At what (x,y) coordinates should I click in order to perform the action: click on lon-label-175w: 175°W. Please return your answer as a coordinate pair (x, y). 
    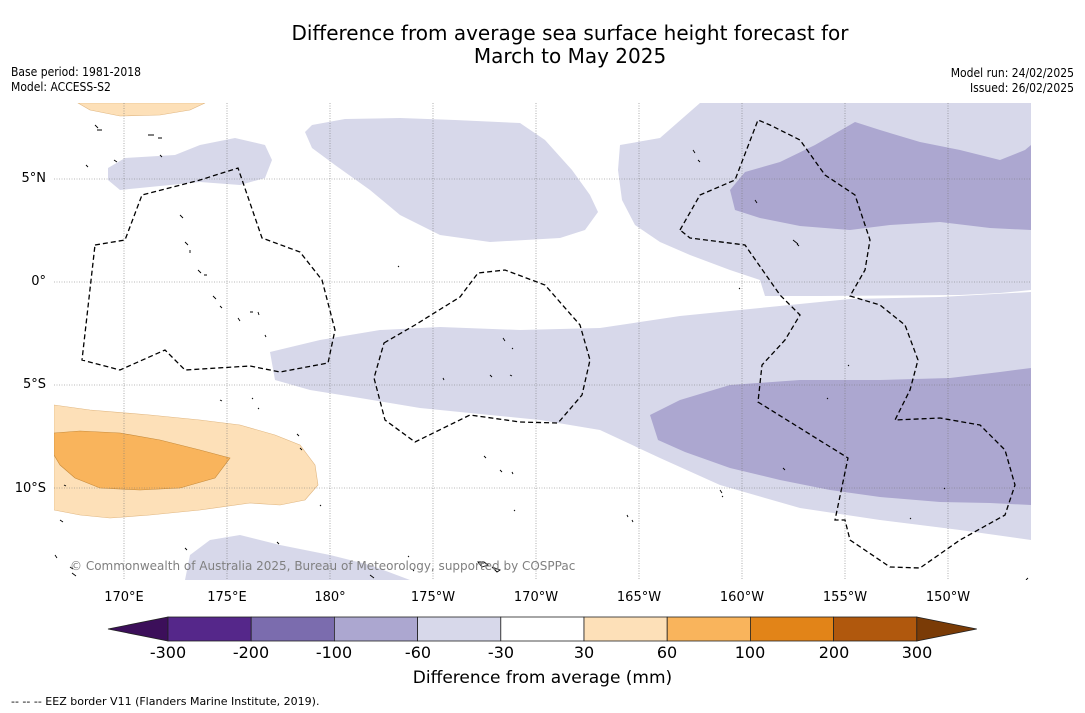
    Looking at the image, I should click on (433, 597).